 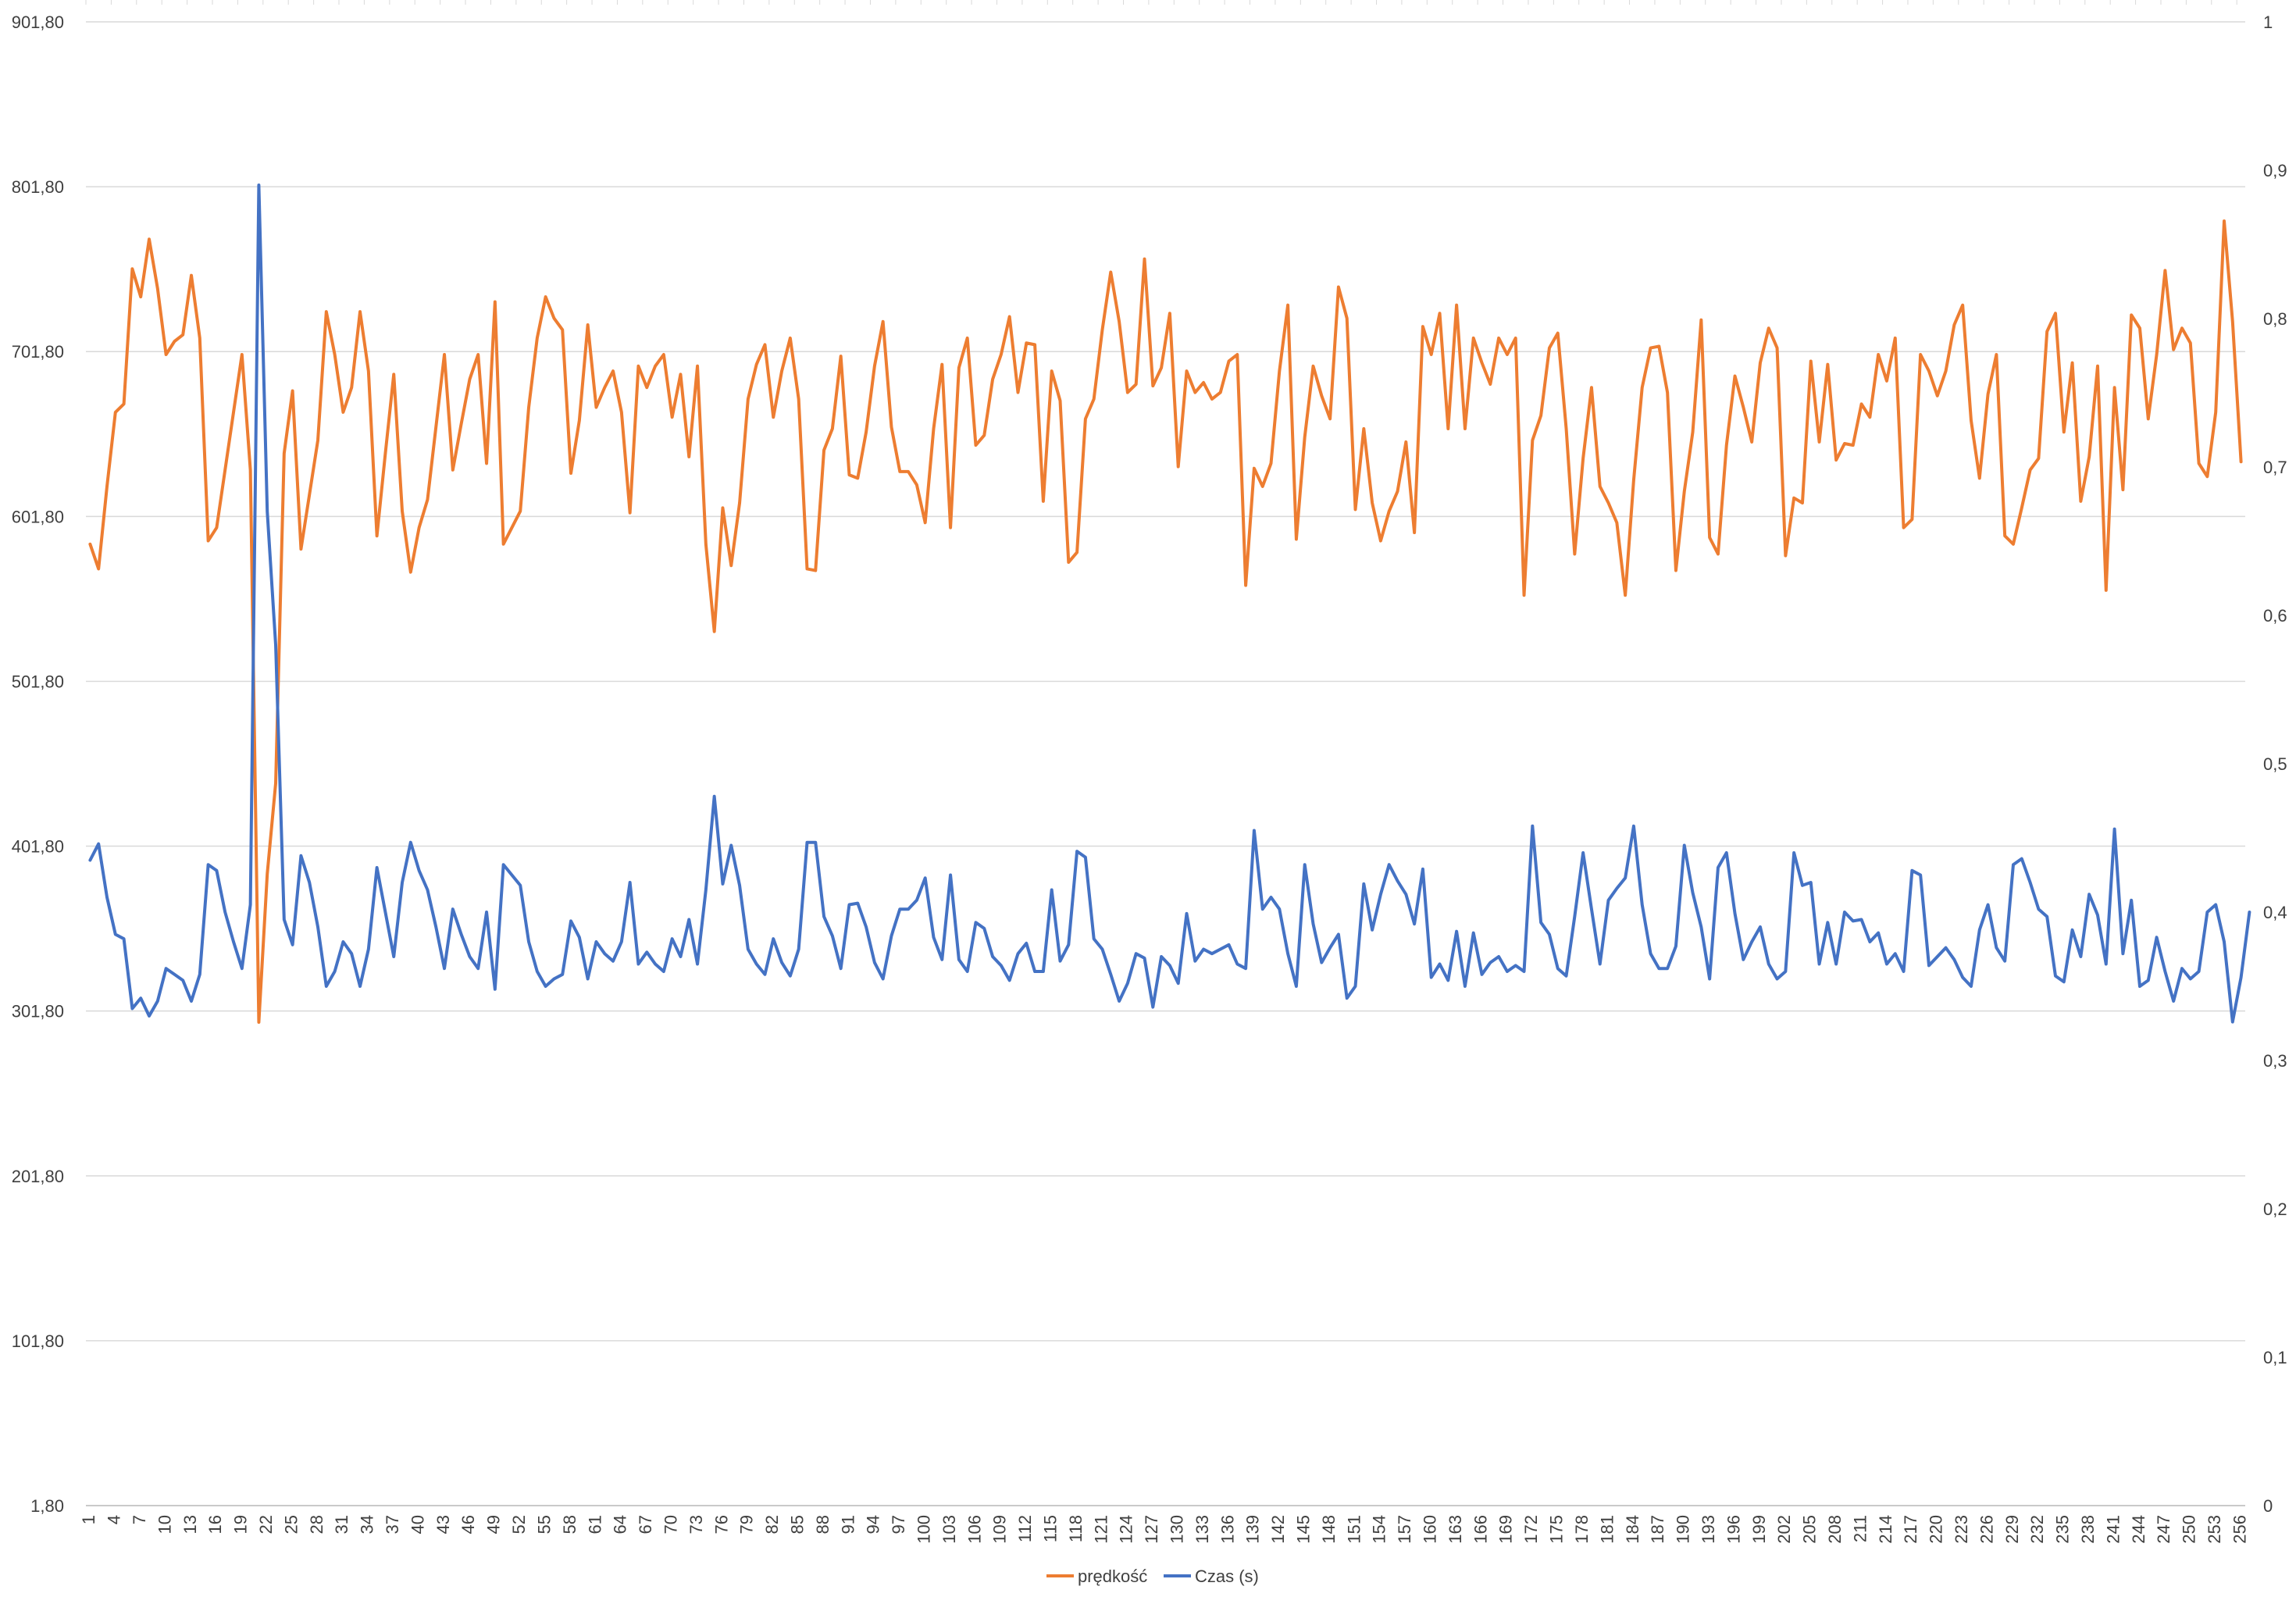 What do you see at coordinates (241, 1524) in the screenshot?
I see `x-tick-label: 19` at bounding box center [241, 1524].